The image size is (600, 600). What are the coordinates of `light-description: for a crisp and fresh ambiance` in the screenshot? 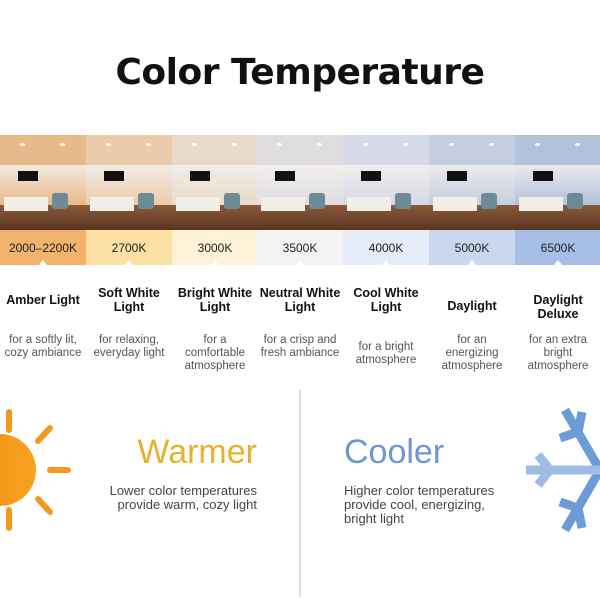 It's located at (300, 346).